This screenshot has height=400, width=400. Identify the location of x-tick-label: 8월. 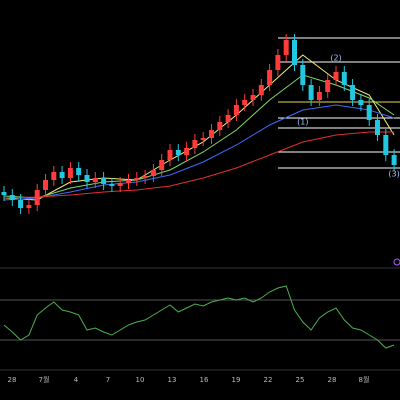
(364, 379).